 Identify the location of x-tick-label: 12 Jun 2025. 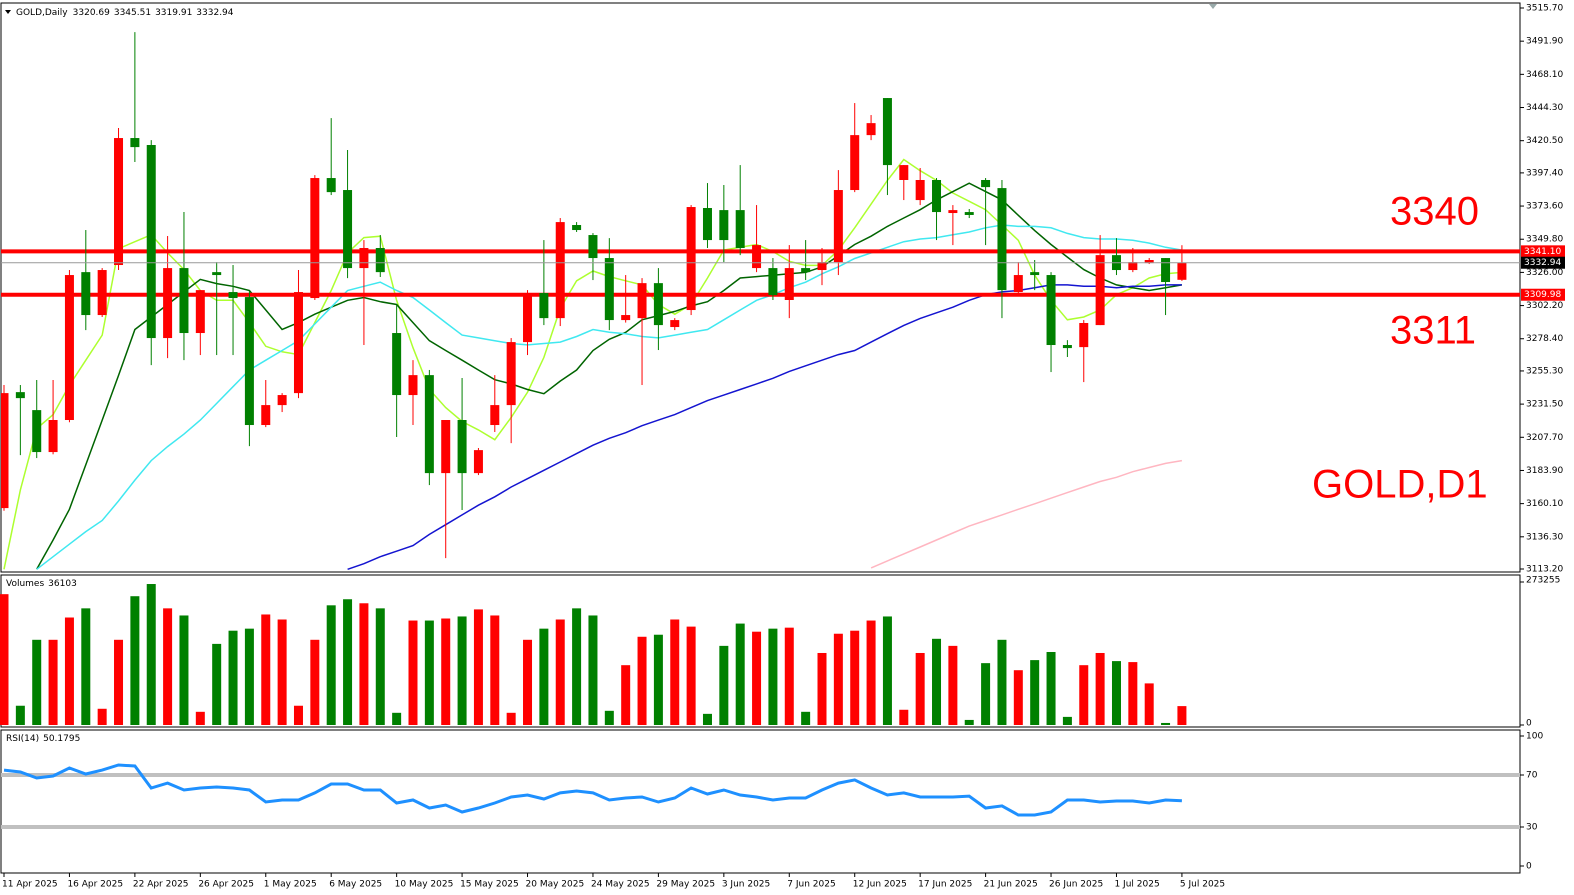
(880, 885).